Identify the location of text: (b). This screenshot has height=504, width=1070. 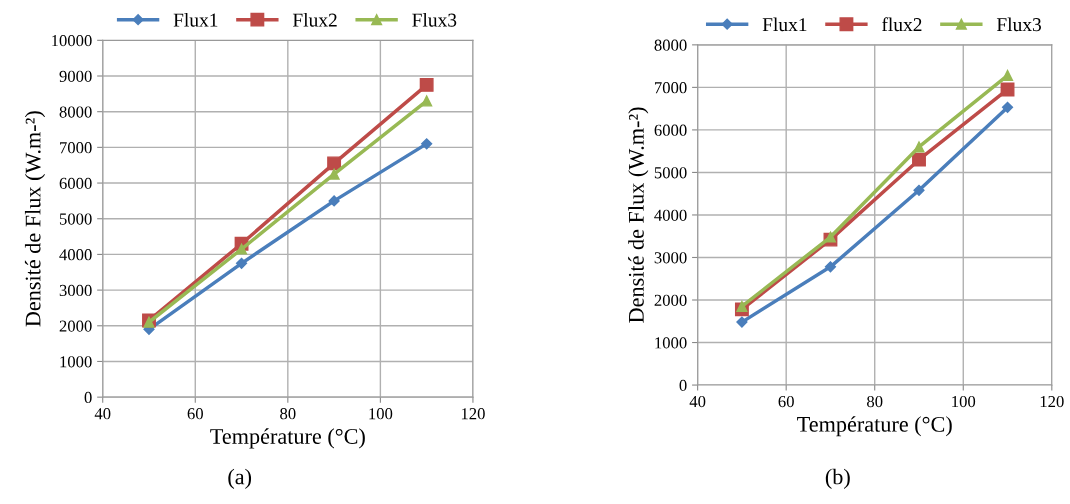
(837, 478).